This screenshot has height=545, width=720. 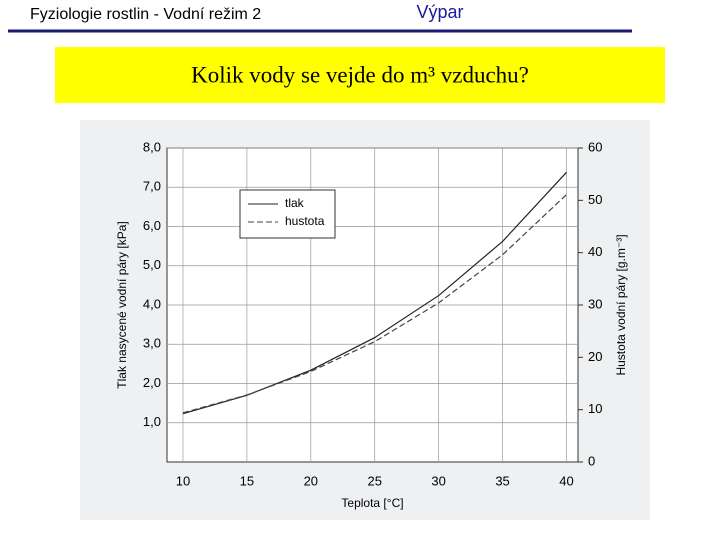 I want to click on x-tick-label: 35, so click(x=502, y=480).